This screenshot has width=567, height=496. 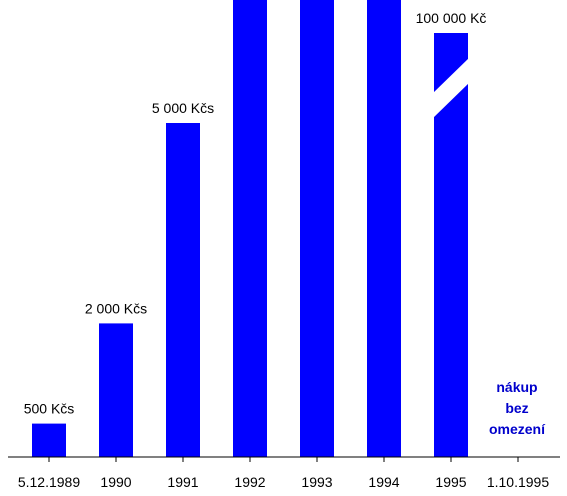 I want to click on axis-break-group, so click(x=451, y=88).